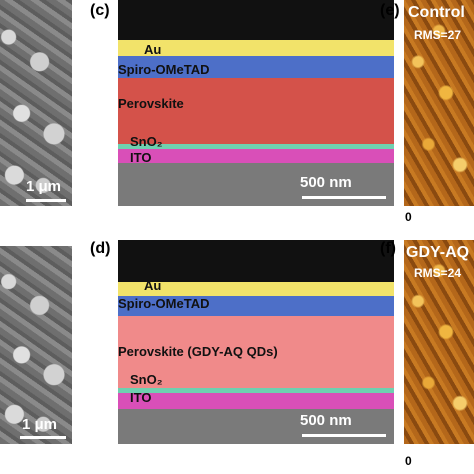 The width and height of the screenshot is (474, 474). Describe the element at coordinates (36, 345) in the screenshot. I see `sem-image-b: 1 μm` at that location.